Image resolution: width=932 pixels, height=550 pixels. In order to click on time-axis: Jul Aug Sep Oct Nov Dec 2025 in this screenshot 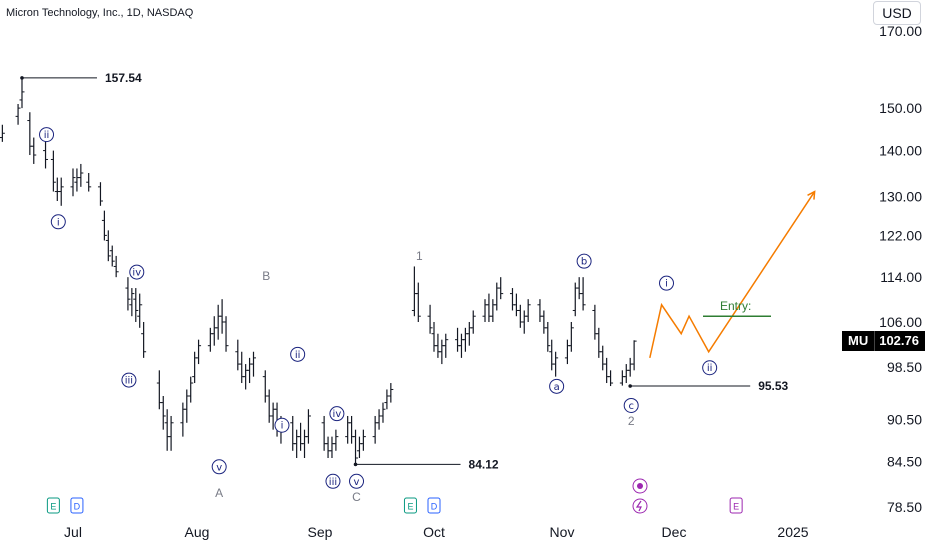, I will do `click(436, 532)`.